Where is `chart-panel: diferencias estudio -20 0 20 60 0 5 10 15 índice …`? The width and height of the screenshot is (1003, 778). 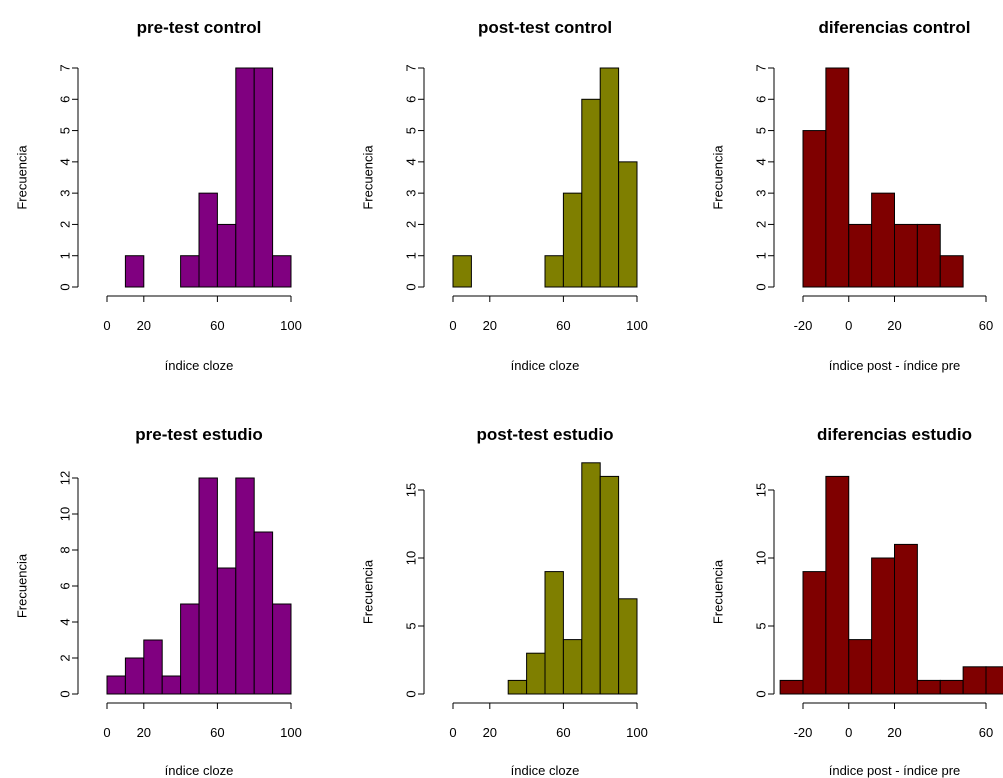 chart-panel: diferencias estudio -20 0 20 60 0 5 10 15 índice … is located at coordinates (857, 601).